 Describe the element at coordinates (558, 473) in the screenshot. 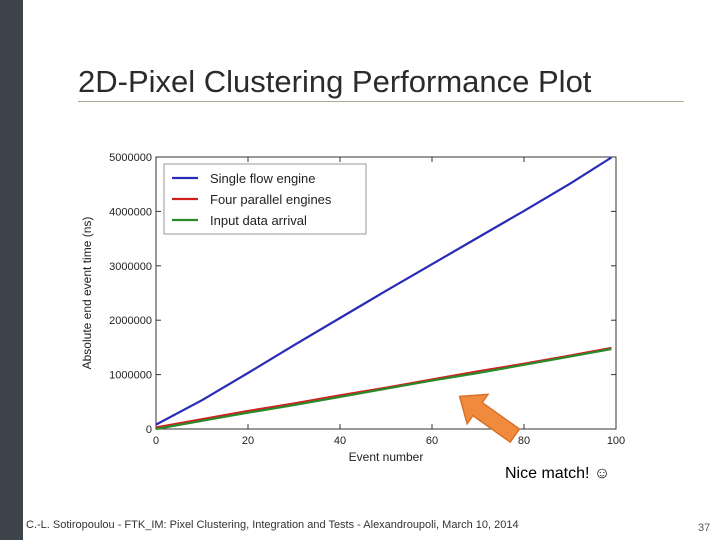

I see `annotation-text: Nice match! ☺` at that location.